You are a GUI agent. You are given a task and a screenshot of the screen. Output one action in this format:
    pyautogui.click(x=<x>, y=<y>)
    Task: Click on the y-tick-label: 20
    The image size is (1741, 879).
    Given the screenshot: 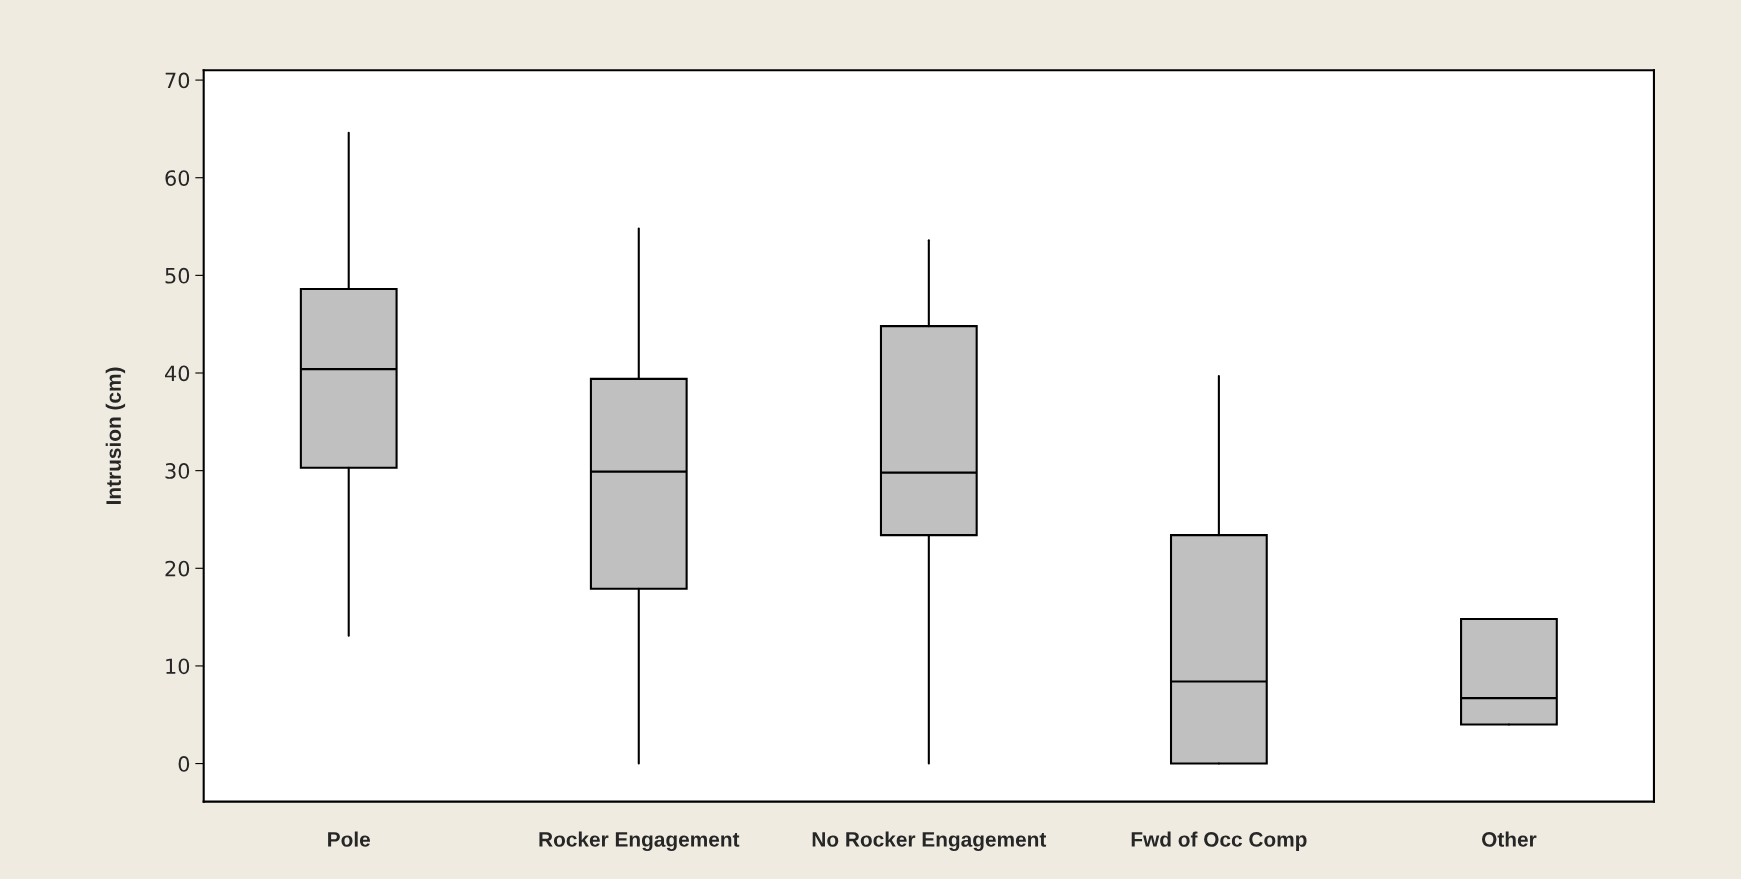 What is the action you would take?
    pyautogui.click(x=177, y=568)
    